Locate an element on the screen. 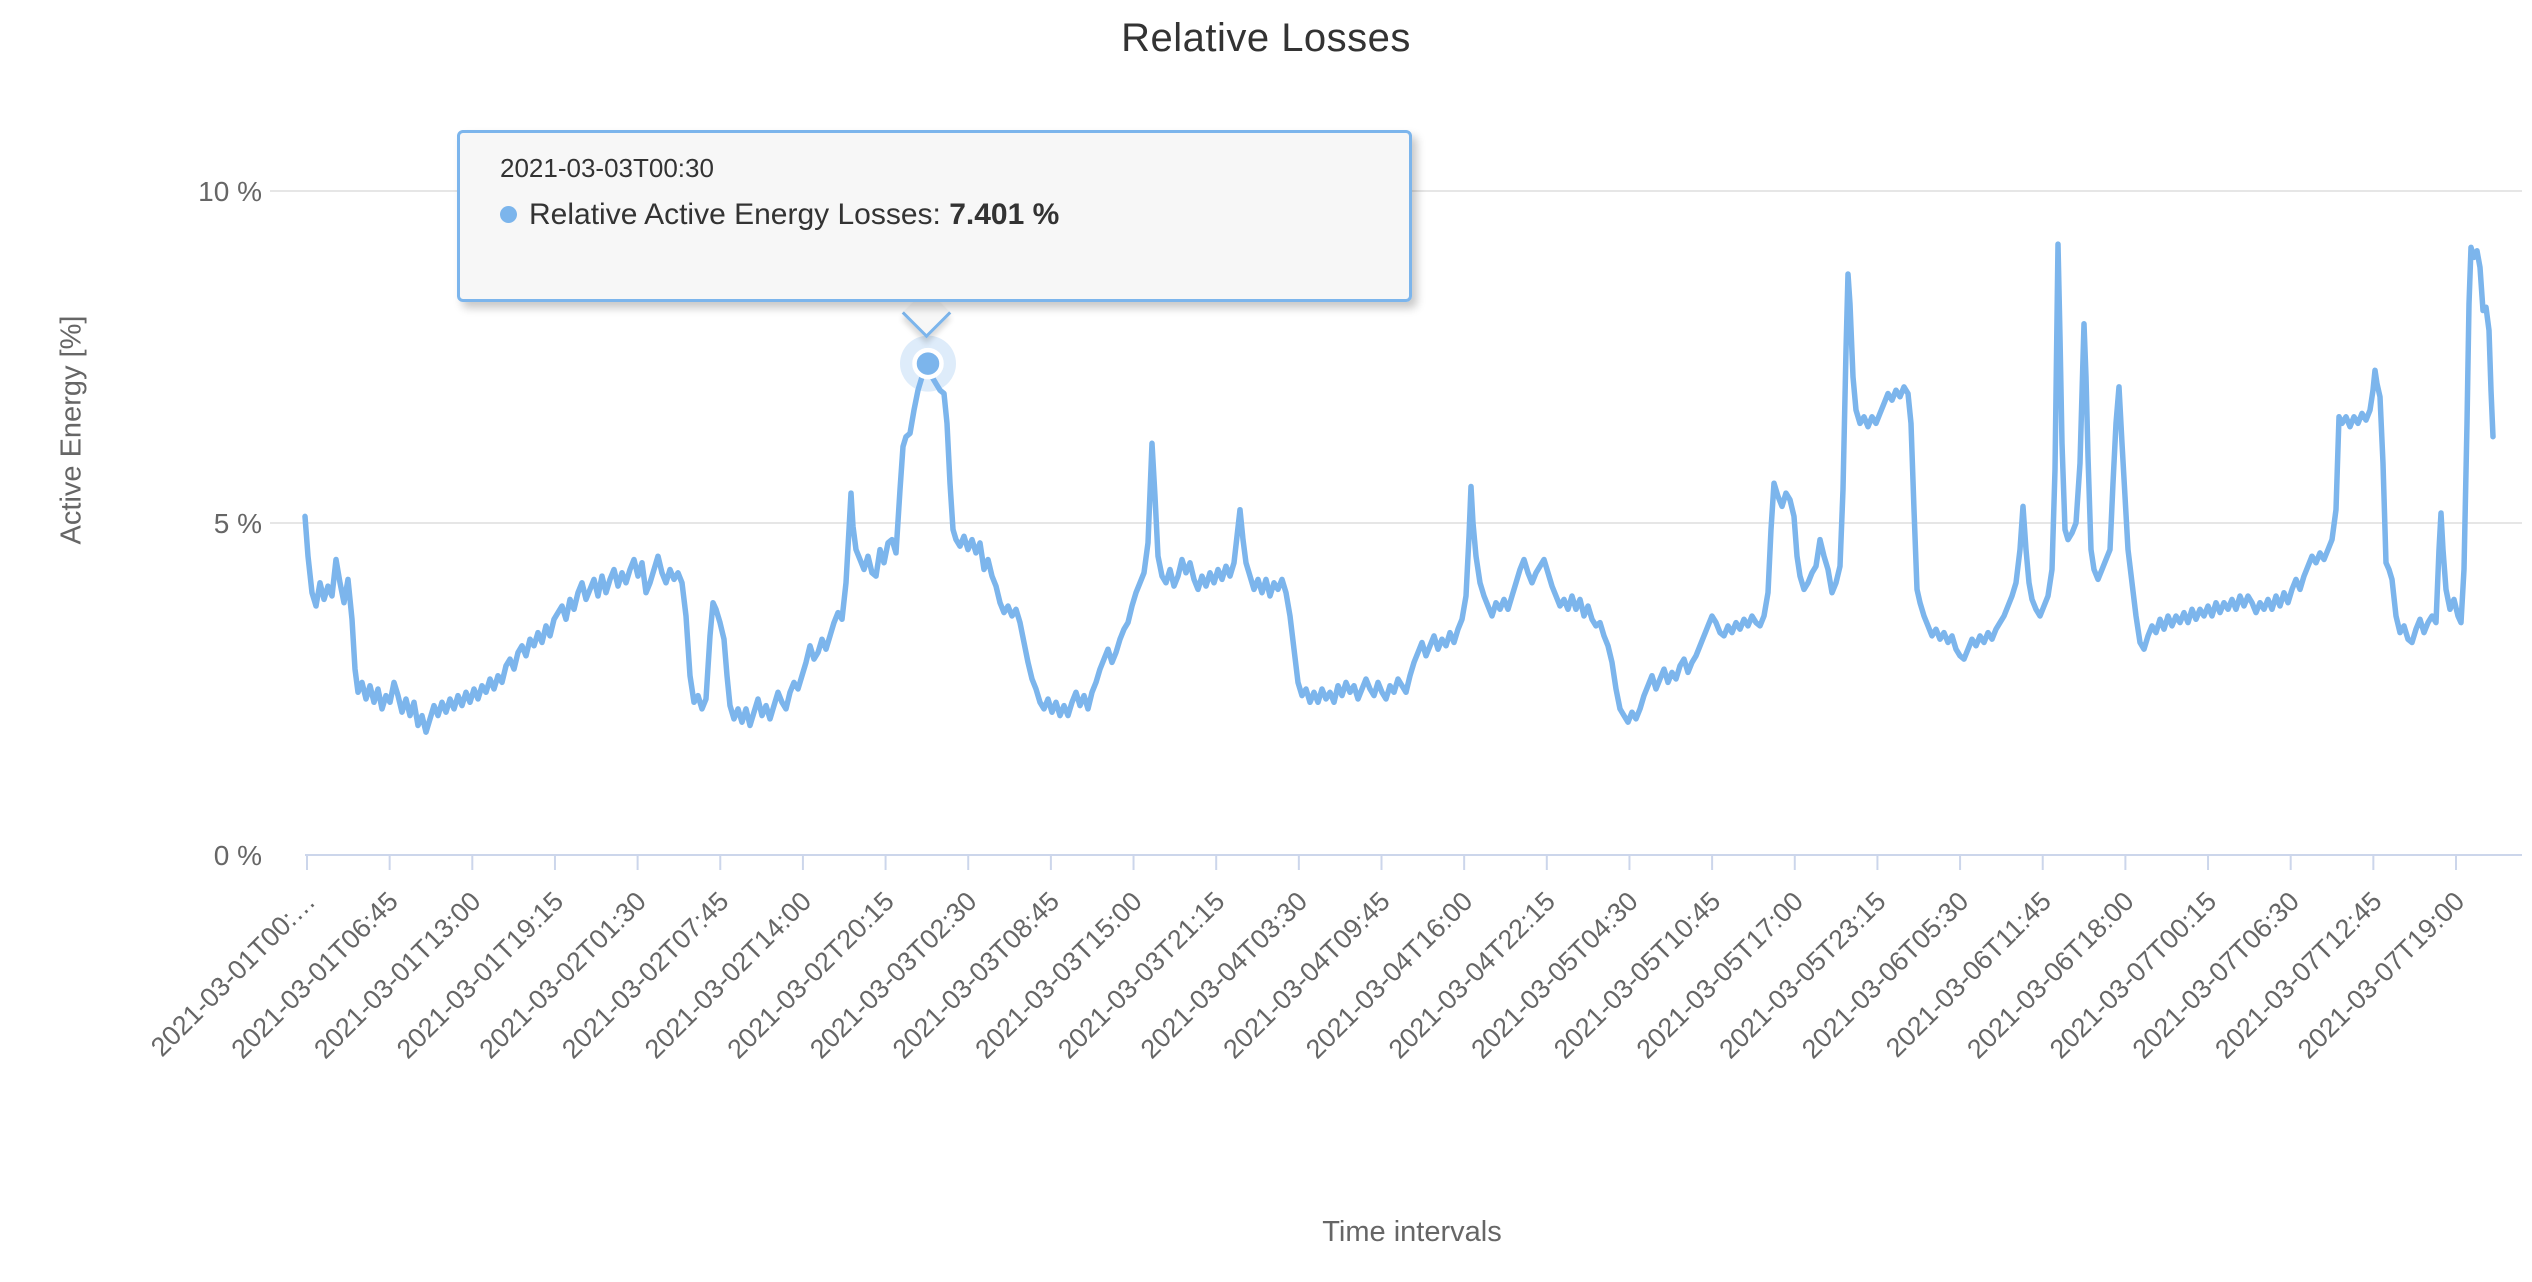  y-tick-label: 5 % is located at coordinates (238, 523).